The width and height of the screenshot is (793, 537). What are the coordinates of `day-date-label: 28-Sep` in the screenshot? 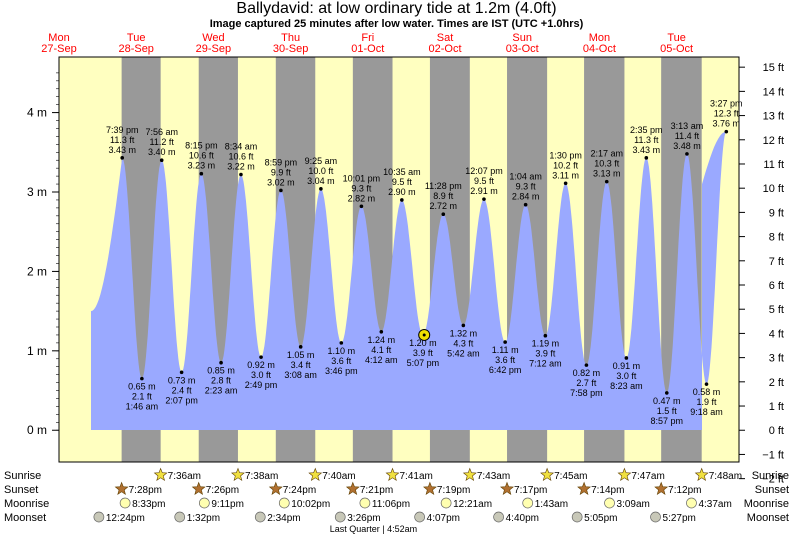 It's located at (135, 49).